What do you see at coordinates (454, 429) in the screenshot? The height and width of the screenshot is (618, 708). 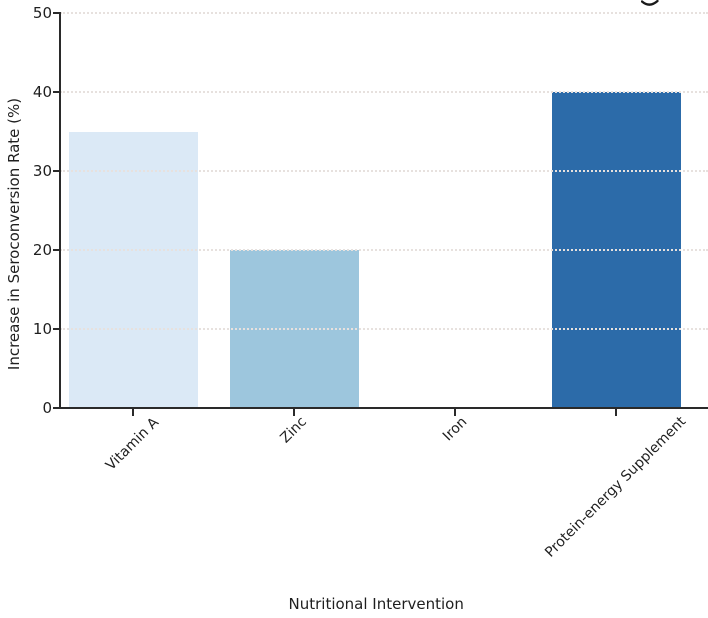 I see `x-tick-label-iron: Iron` at bounding box center [454, 429].